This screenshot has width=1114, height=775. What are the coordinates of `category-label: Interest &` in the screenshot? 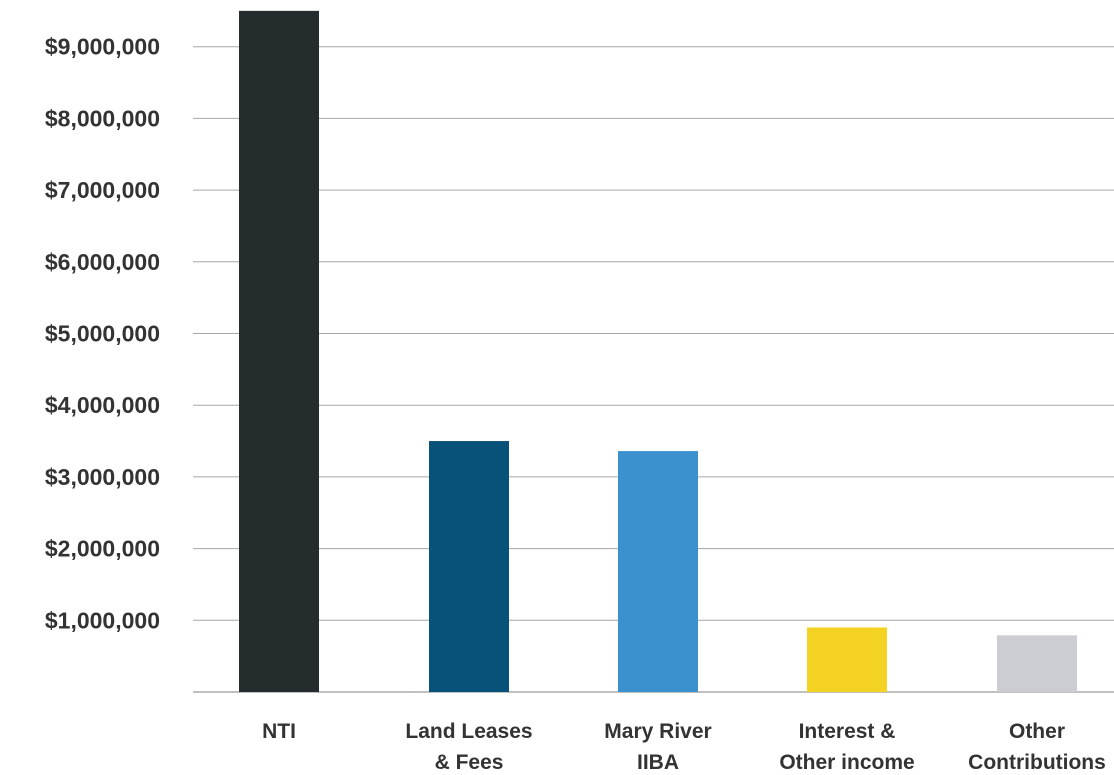 It's located at (847, 731).